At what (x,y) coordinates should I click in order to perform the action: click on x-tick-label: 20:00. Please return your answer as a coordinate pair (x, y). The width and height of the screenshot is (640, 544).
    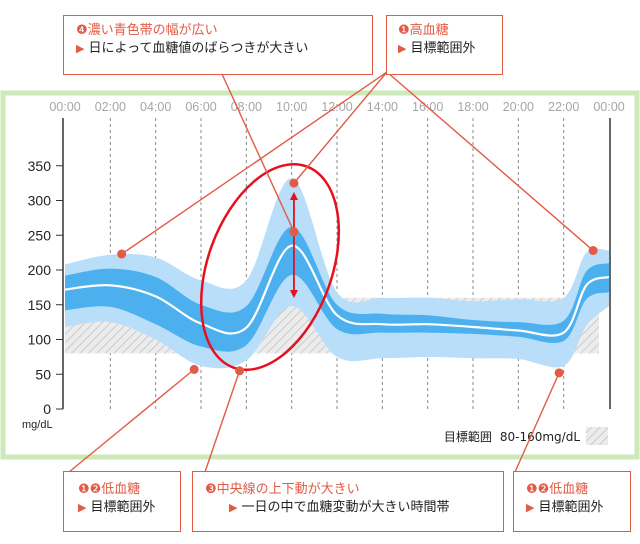
    Looking at the image, I should click on (518, 107).